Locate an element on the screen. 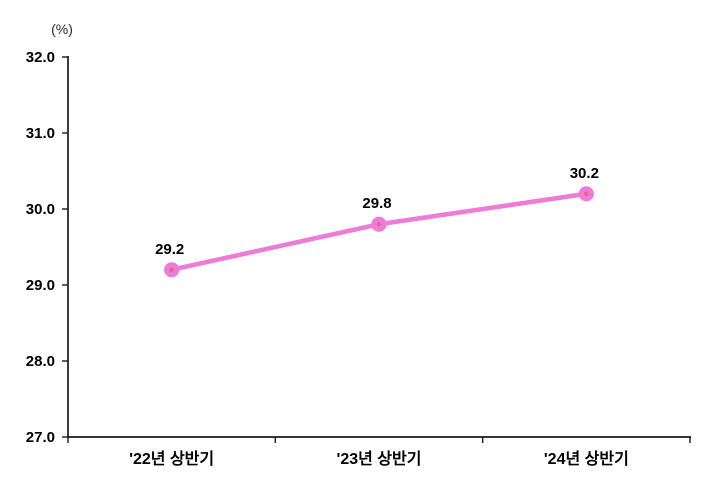  y-axis-tick-label: 27.0 is located at coordinates (40, 437).